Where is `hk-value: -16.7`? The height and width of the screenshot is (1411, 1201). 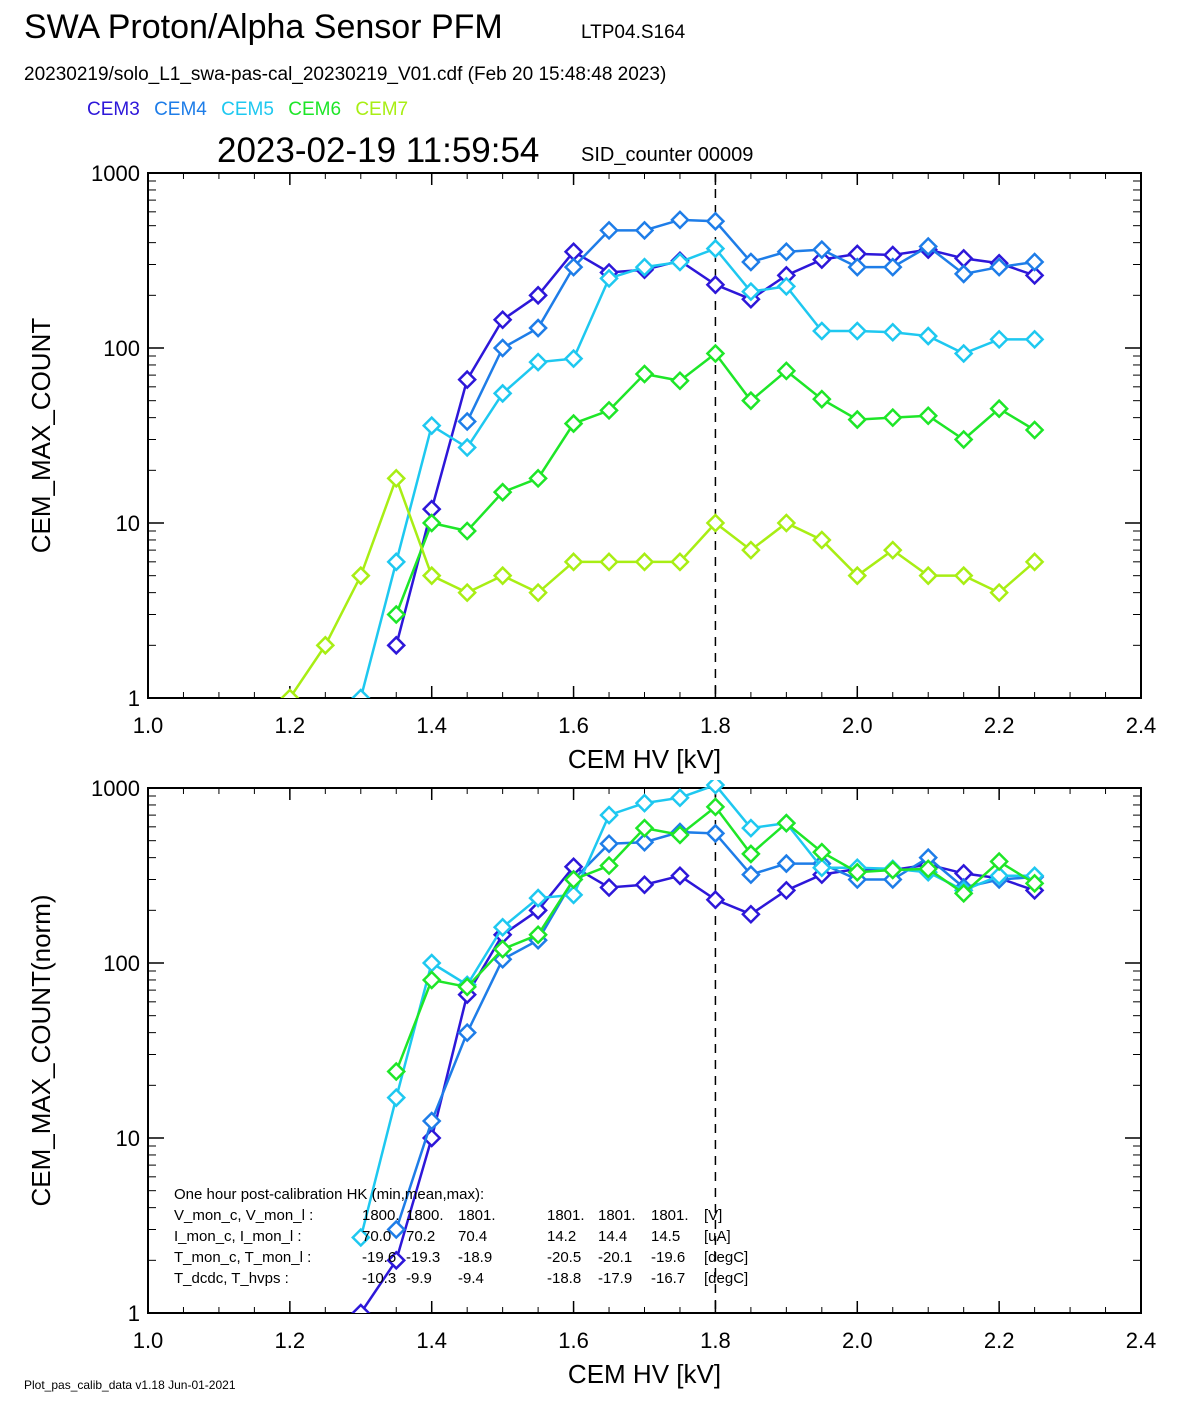 hk-value: -16.7 is located at coordinates (668, 1278).